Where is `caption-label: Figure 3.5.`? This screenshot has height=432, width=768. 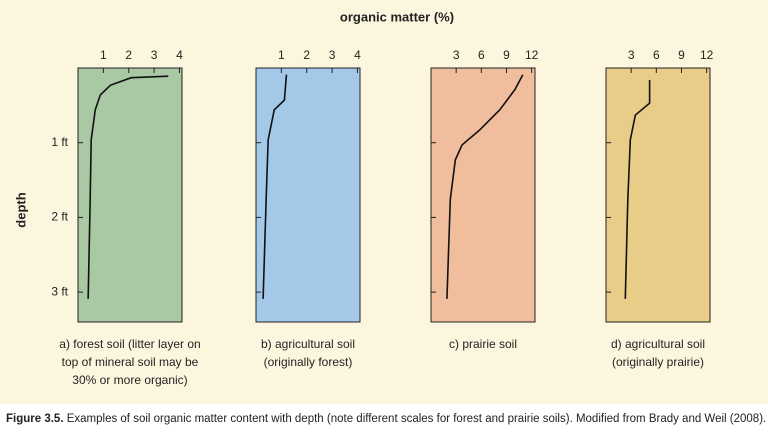 caption-label: Figure 3.5. is located at coordinates (35, 419).